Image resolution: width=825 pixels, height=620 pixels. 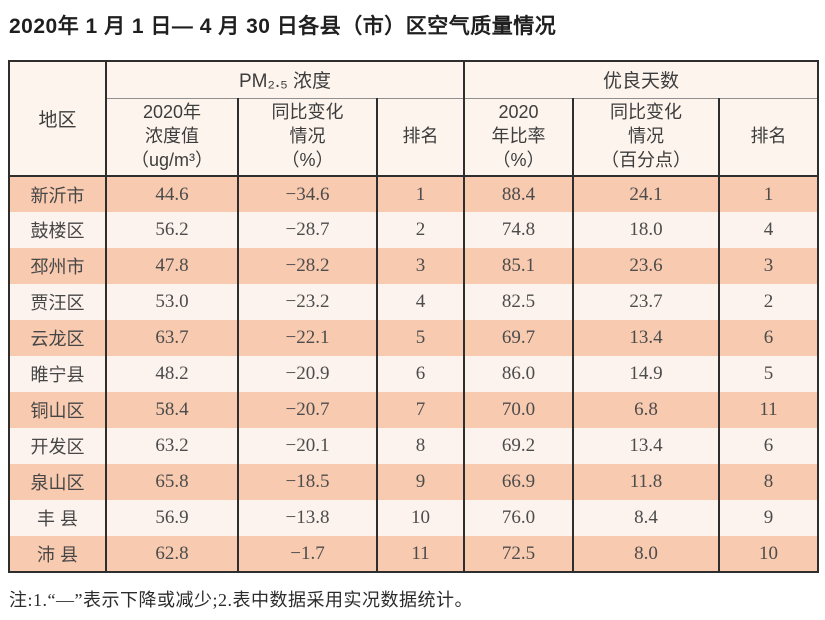 I want to click on footnote: 注:1.“—”表示下降或减少;2.表中数据采用实况数据统计。, so click(x=241, y=600).